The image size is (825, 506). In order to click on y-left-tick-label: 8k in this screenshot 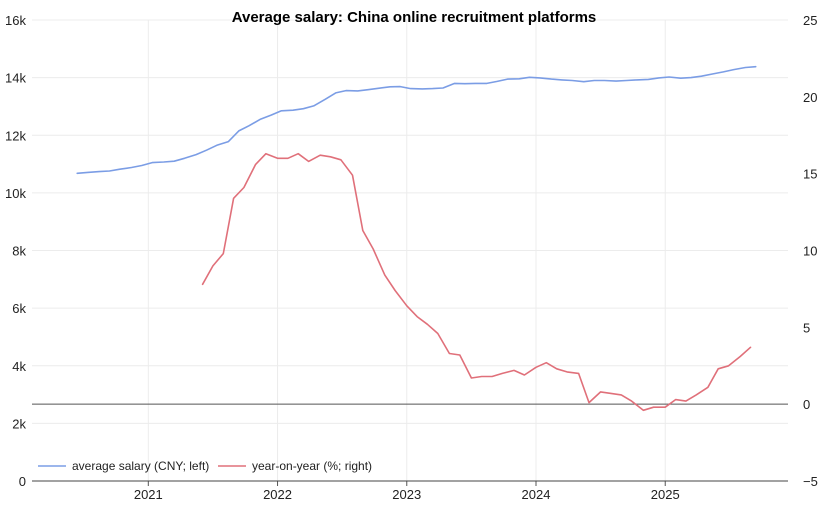, I will do `click(19, 251)`.